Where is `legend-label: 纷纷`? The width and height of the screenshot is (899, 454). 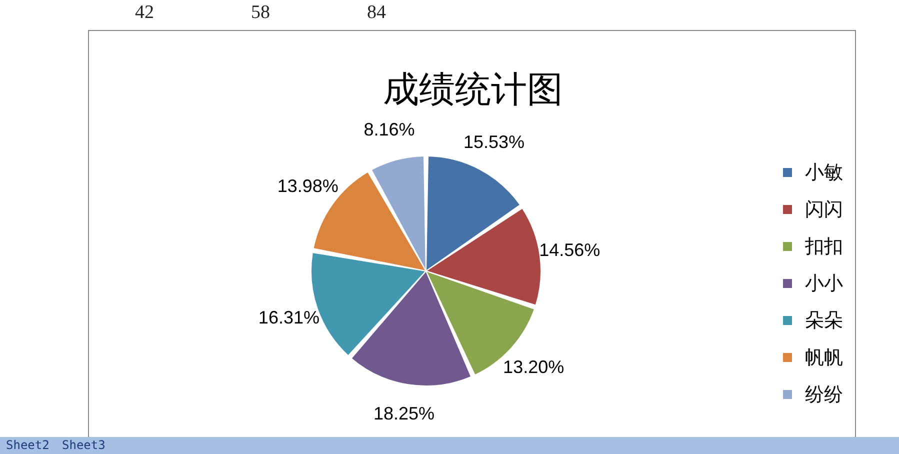 legend-label: 纷纷 is located at coordinates (824, 395).